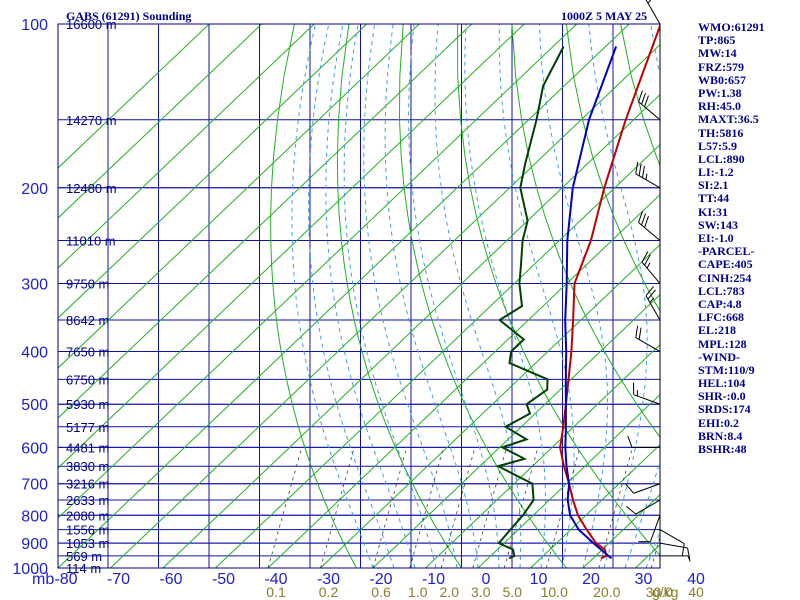 This screenshot has width=800, height=600. What do you see at coordinates (720, 92) in the screenshot?
I see `index-item: PW:1.38` at bounding box center [720, 92].